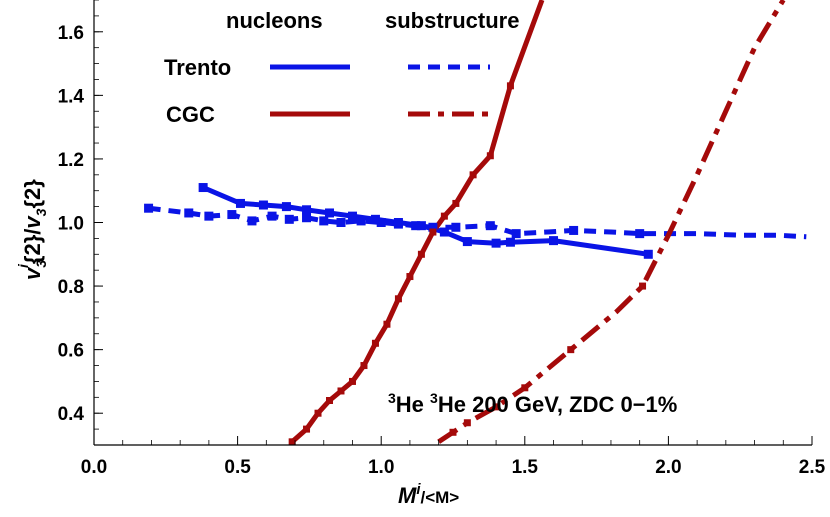  I want to click on annotation: 3He 3He 200 GeV, ZDC 0−1%, so click(532, 403).